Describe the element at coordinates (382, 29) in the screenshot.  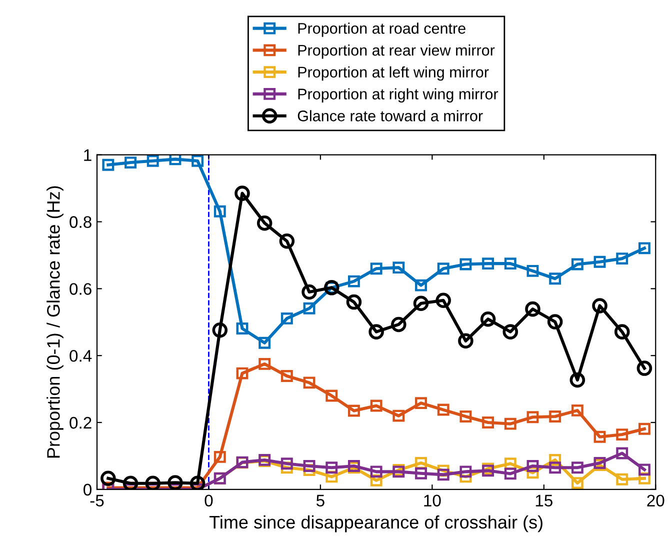
I see `legend-label: Proportion at road centre` at that location.